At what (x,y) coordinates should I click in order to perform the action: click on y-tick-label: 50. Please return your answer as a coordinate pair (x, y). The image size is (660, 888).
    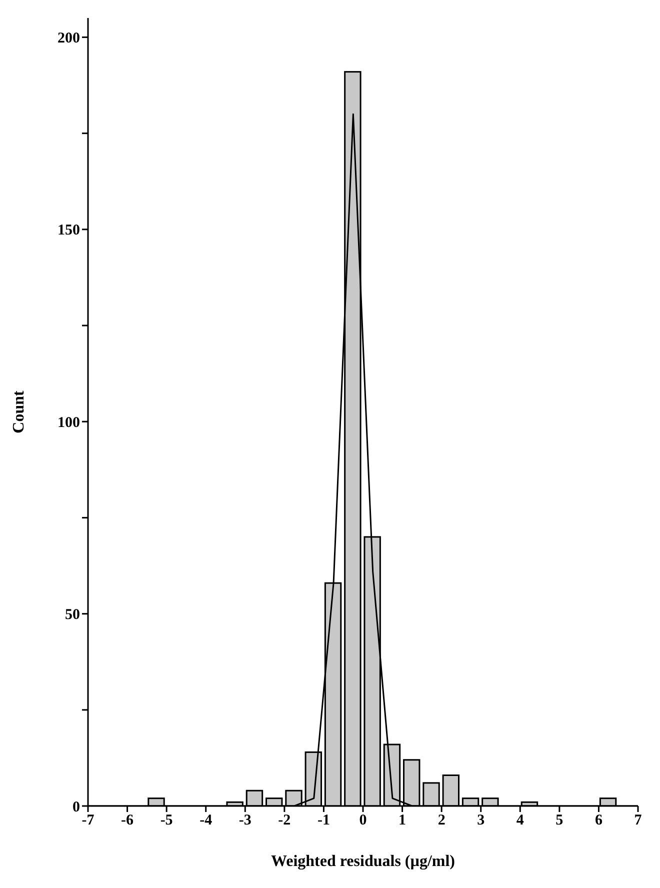
    Looking at the image, I should click on (72, 615).